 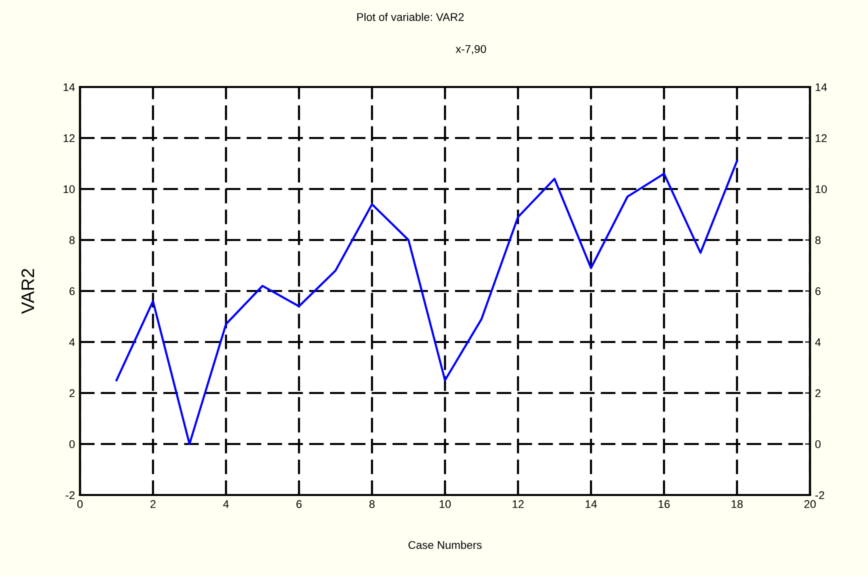 What do you see at coordinates (518, 504) in the screenshot?
I see `x-tick-label: 12` at bounding box center [518, 504].